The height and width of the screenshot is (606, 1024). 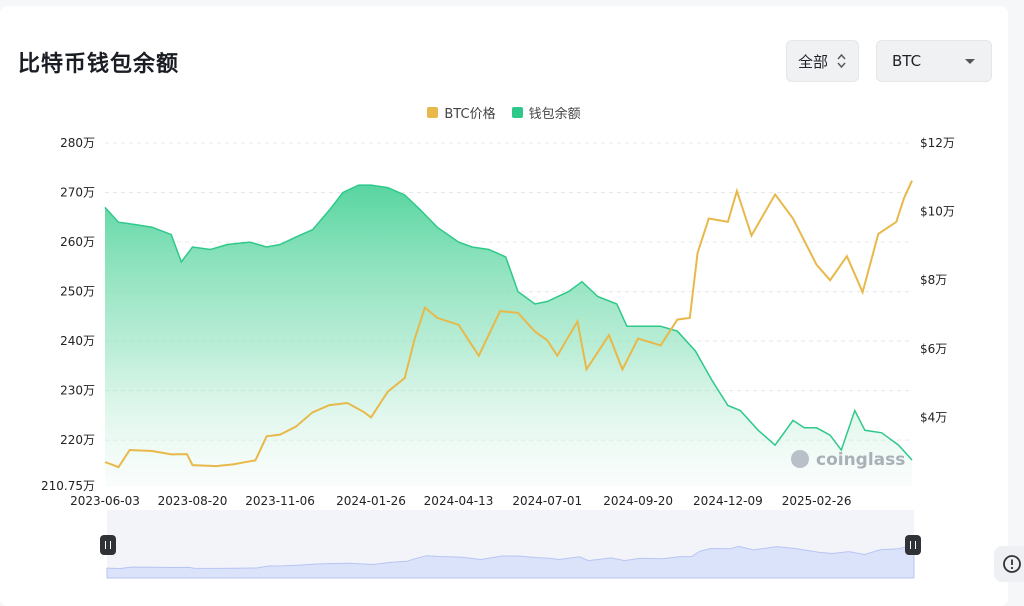 What do you see at coordinates (504, 112) in the screenshot?
I see `chart-legend: BTC价格 钱包余额` at bounding box center [504, 112].